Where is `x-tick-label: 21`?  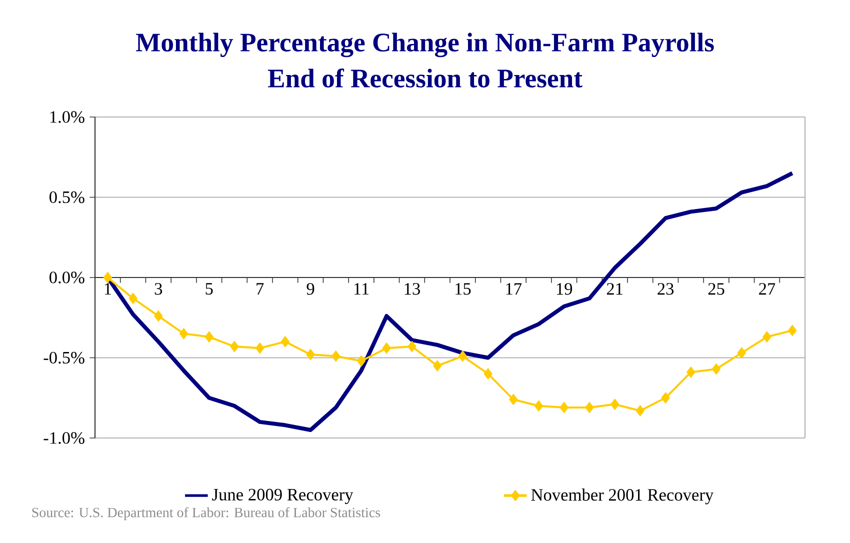 x-tick-label: 21 is located at coordinates (614, 289).